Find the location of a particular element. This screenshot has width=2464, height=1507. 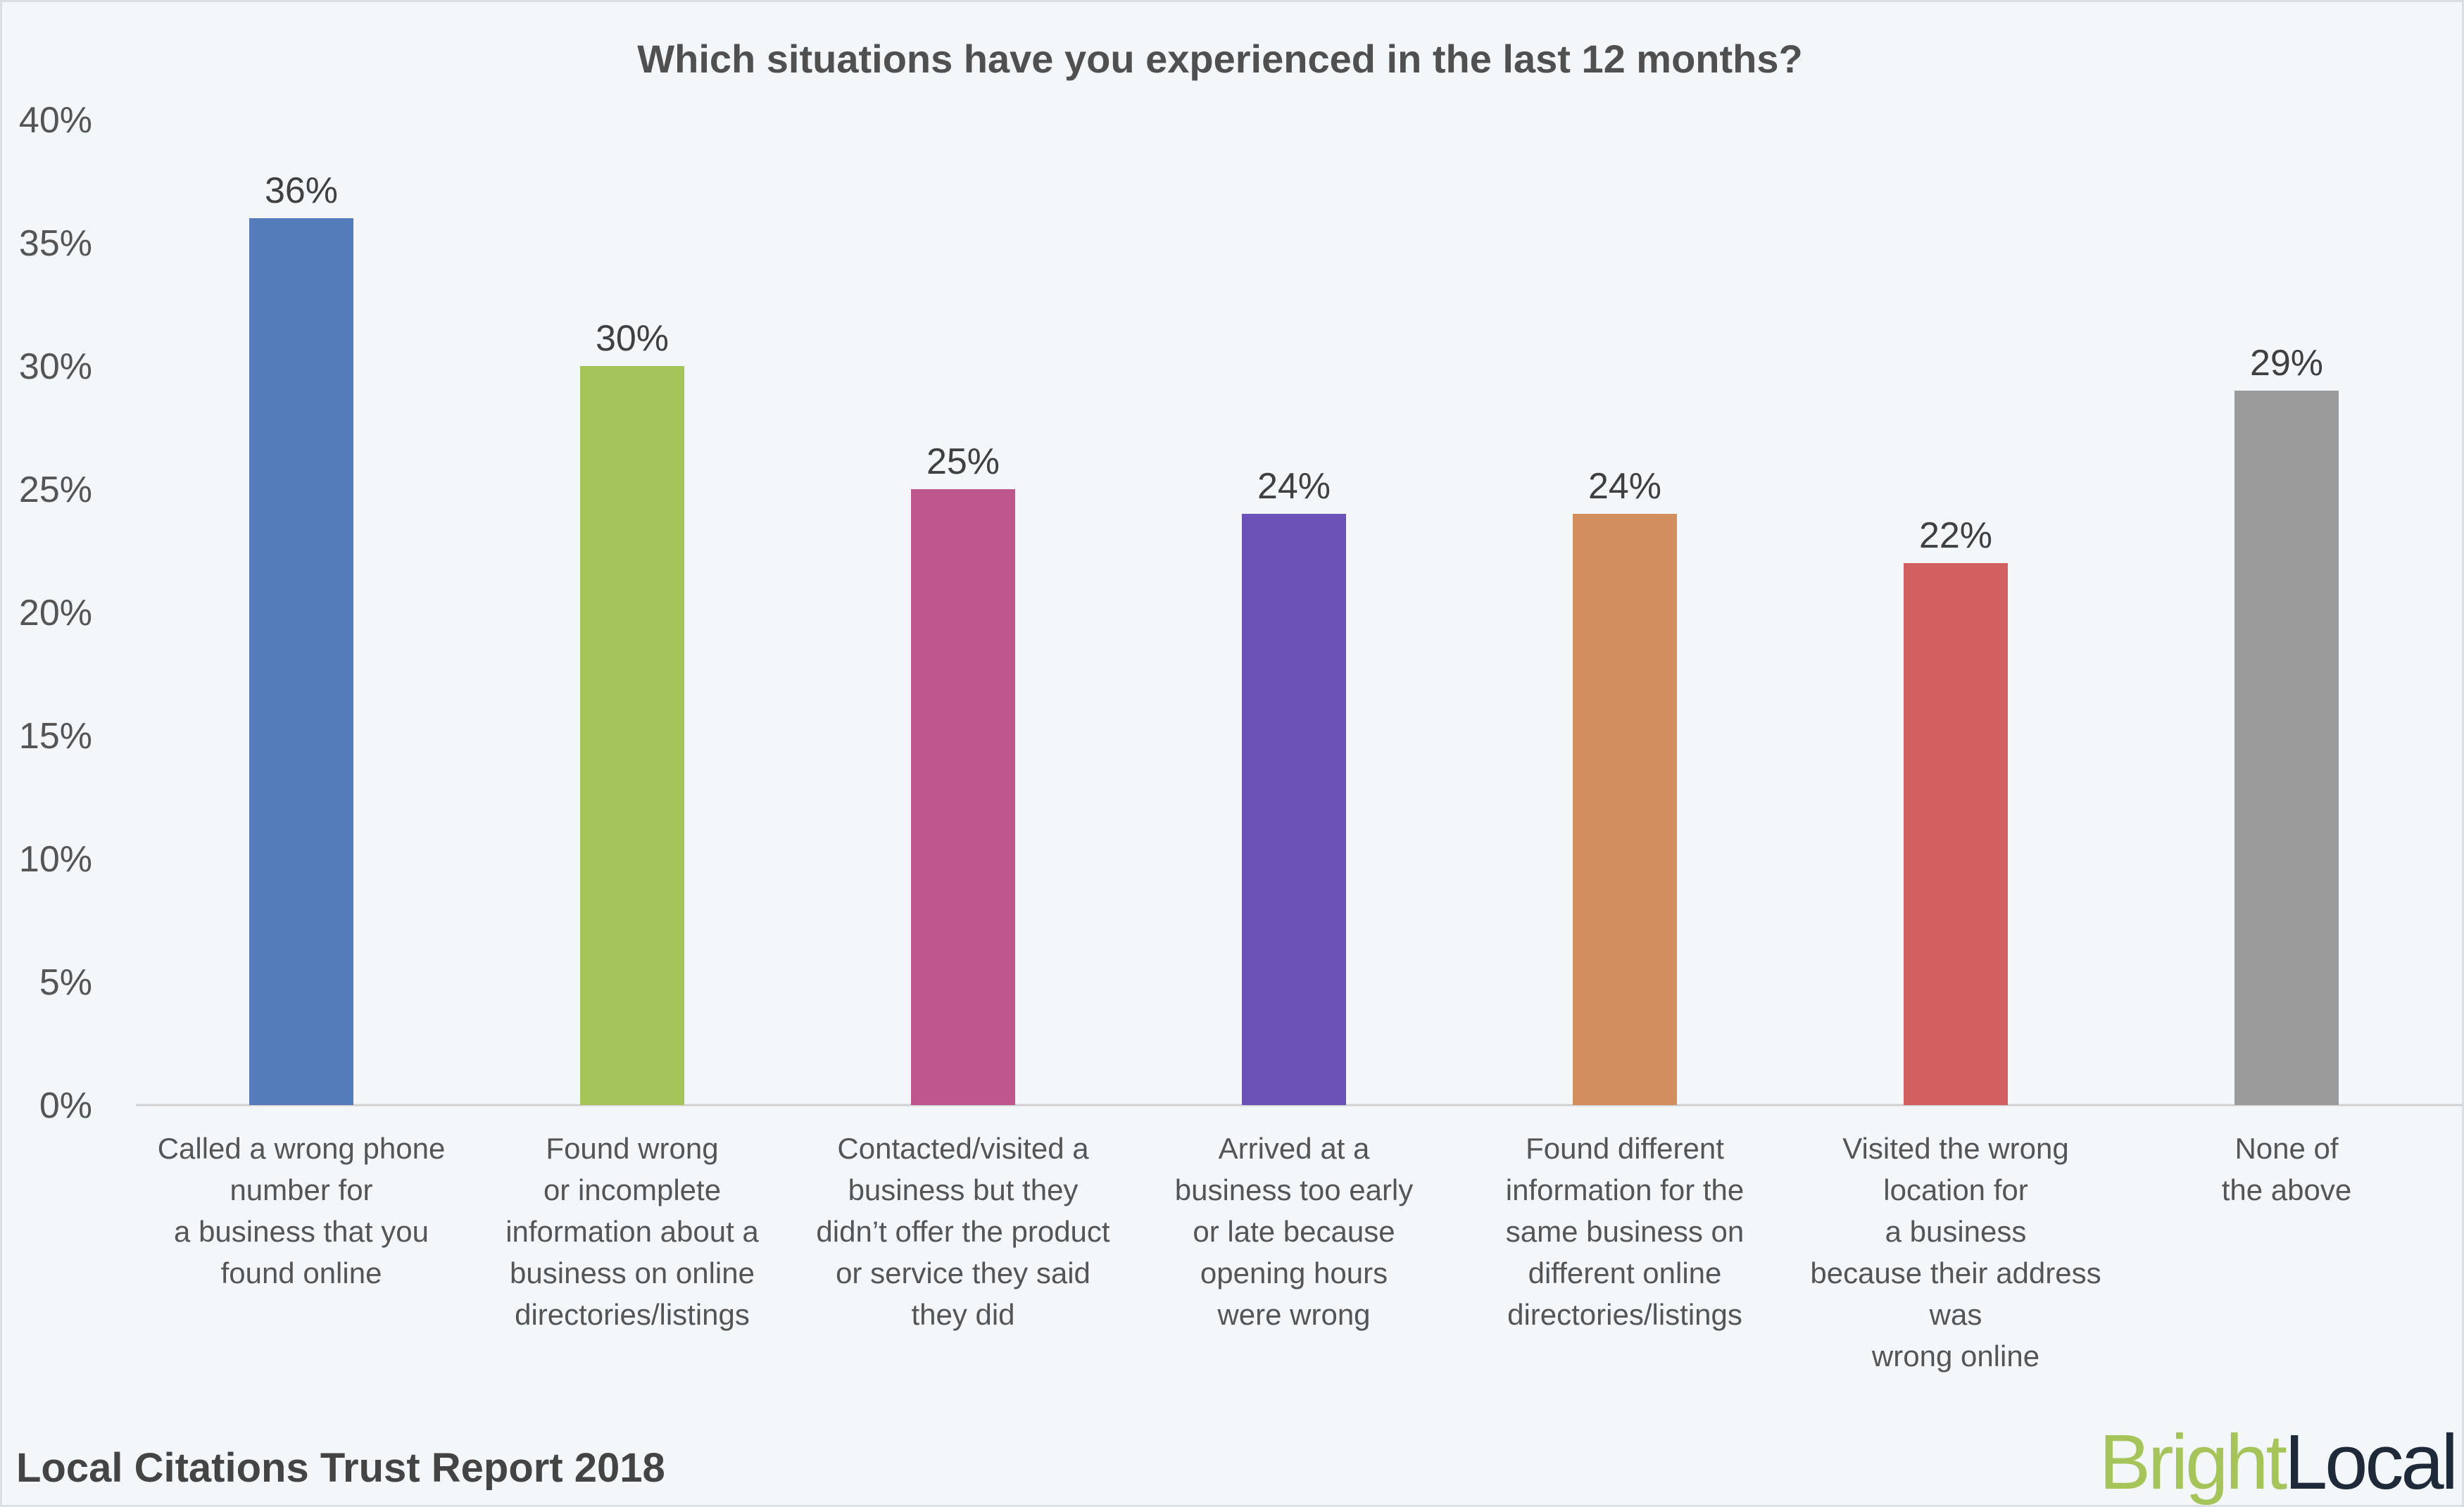

y-tick-label: 15% is located at coordinates (55, 736).